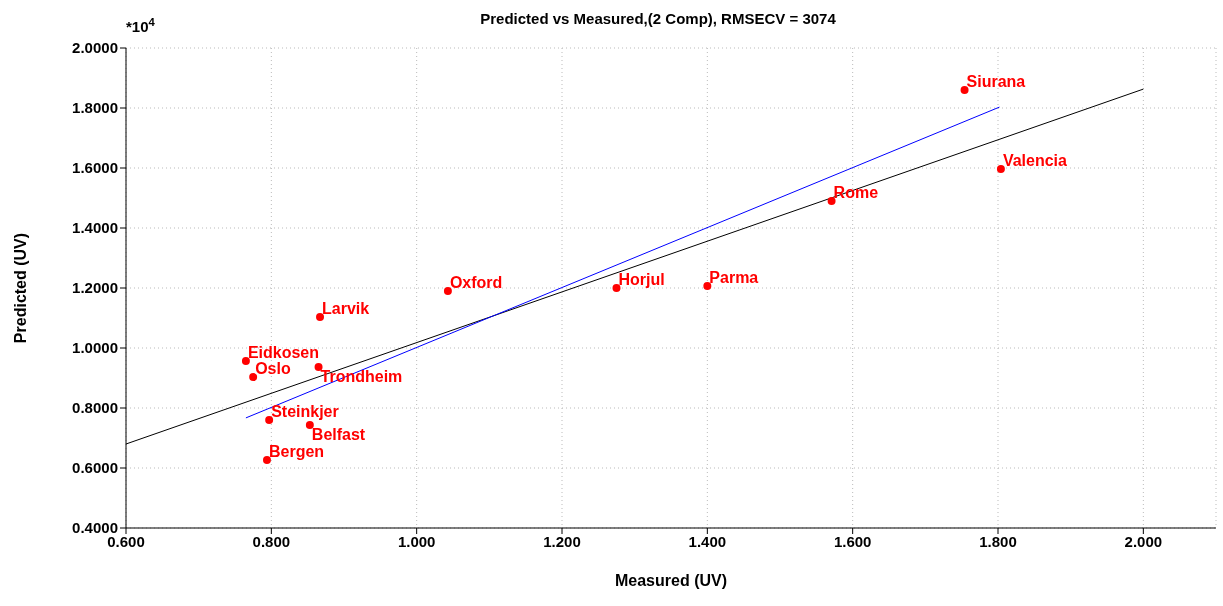 This screenshot has height=606, width=1223. I want to click on x-axis-title: Measured (UV), so click(671, 580).